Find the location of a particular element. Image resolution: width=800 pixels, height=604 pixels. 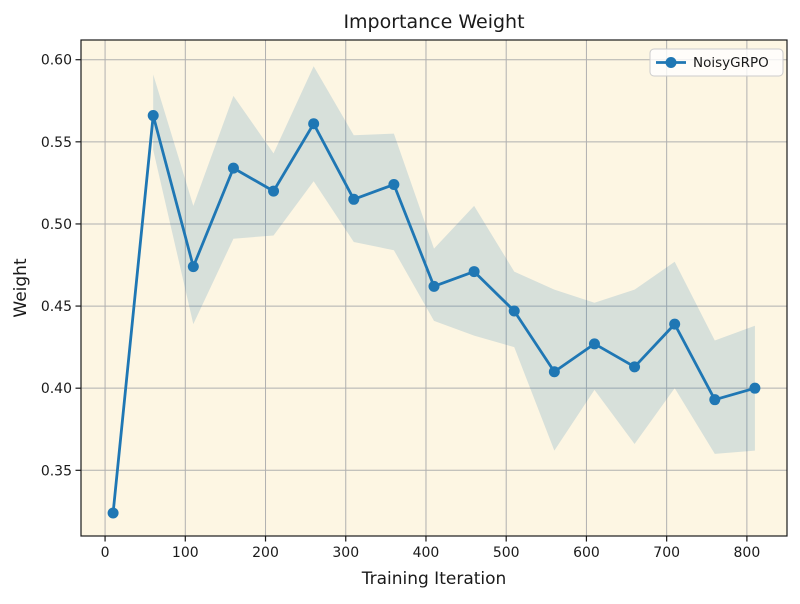

y-axis-label: Weight is located at coordinates (21, 288).